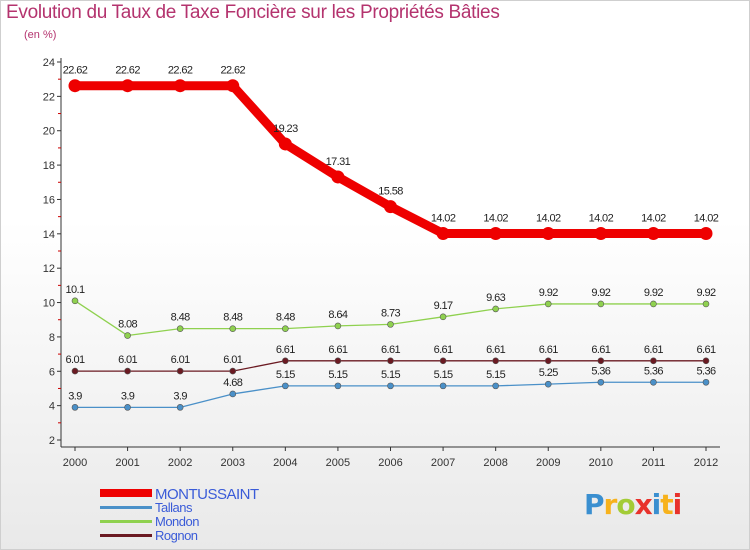  Describe the element at coordinates (49, 304) in the screenshot. I see `y-tick-label: 10` at that location.